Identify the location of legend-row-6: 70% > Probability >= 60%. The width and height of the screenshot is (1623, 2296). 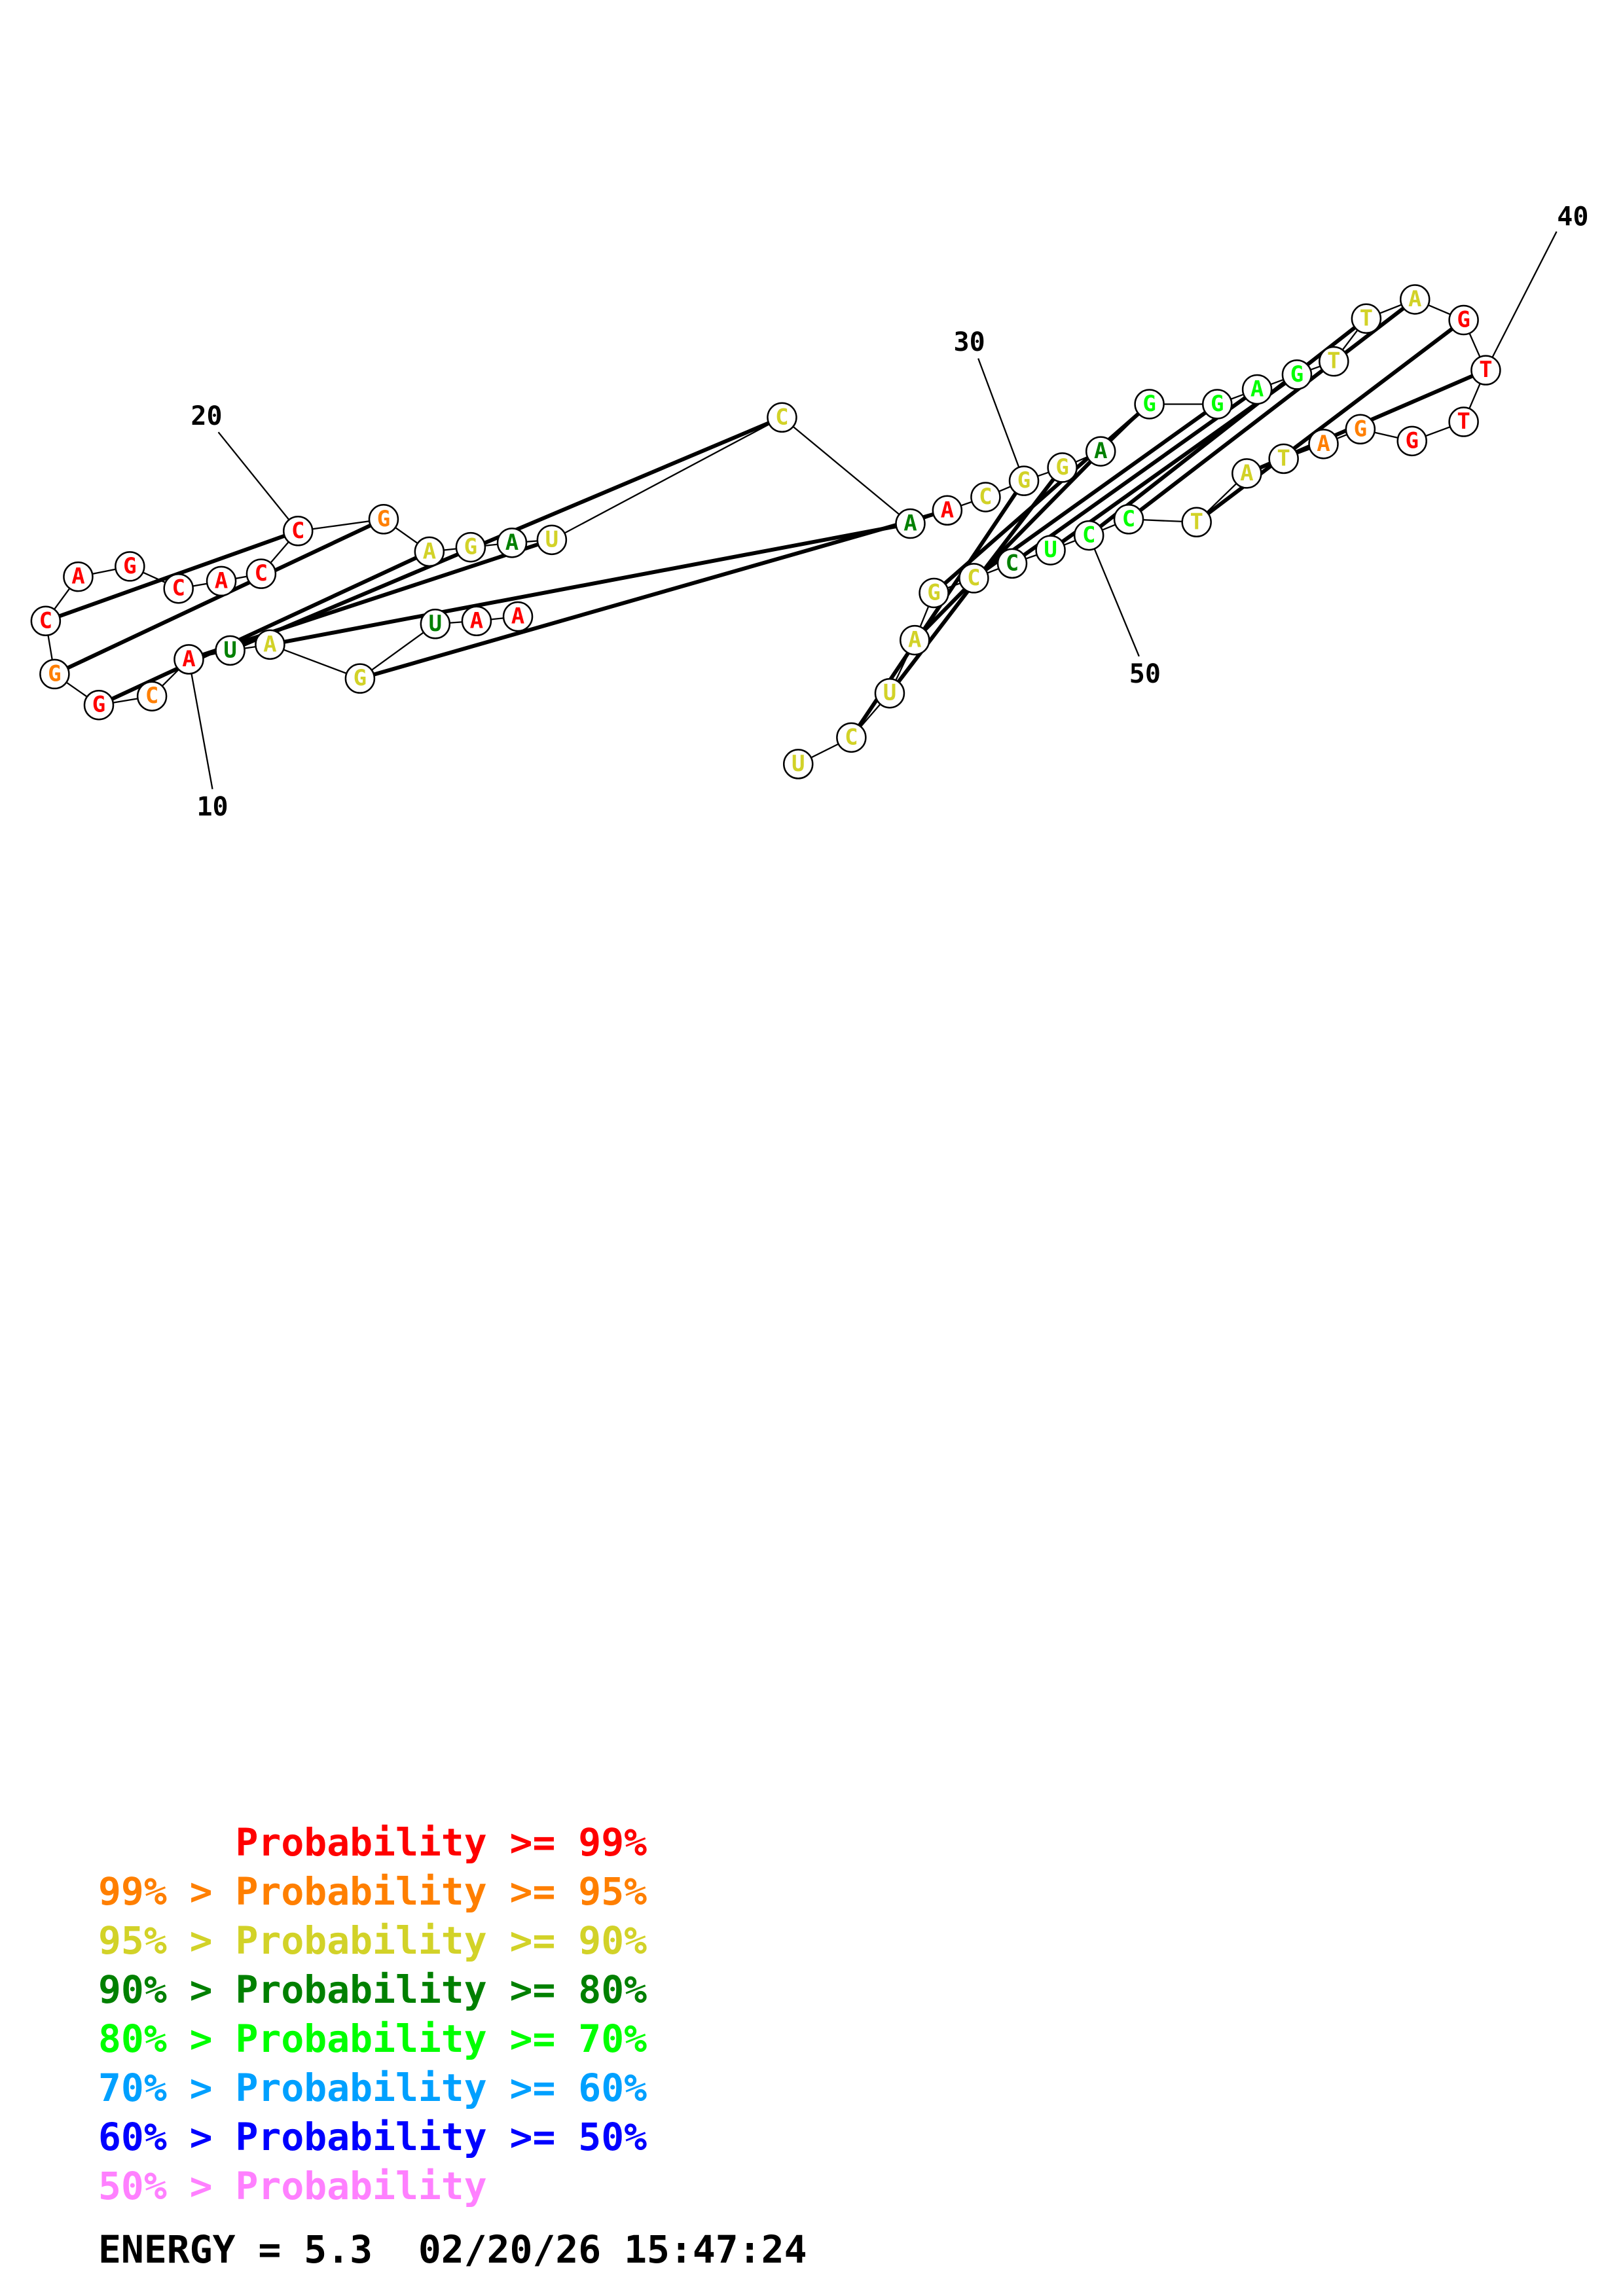
(372, 2088).